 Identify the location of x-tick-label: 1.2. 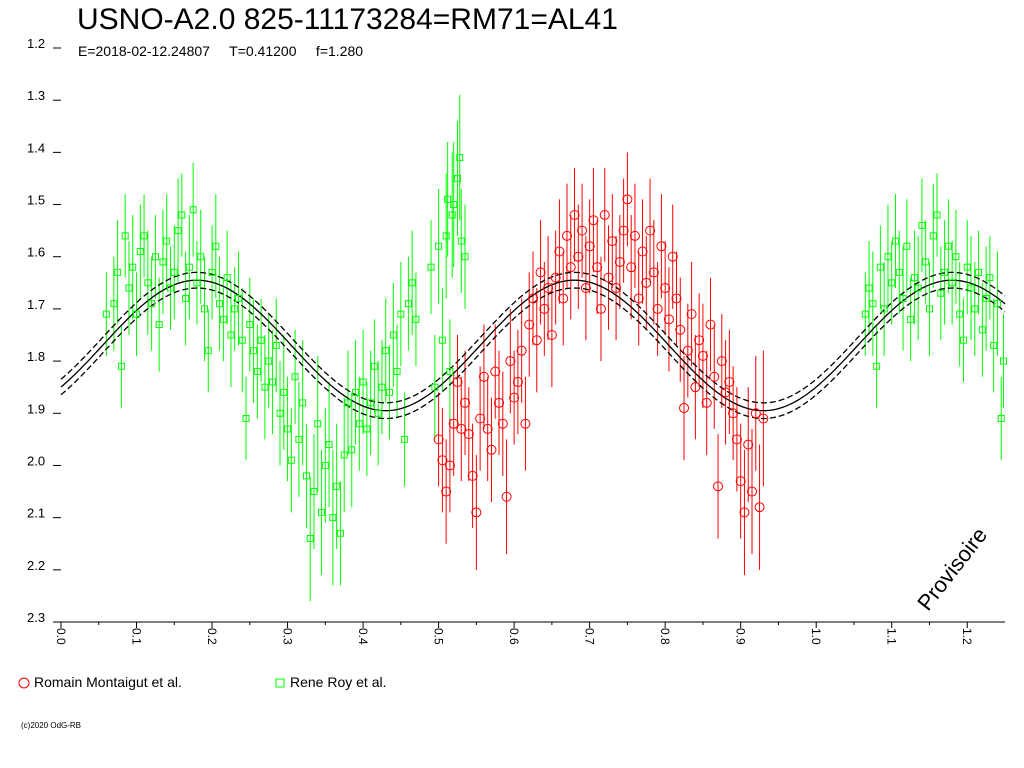
(967, 636).